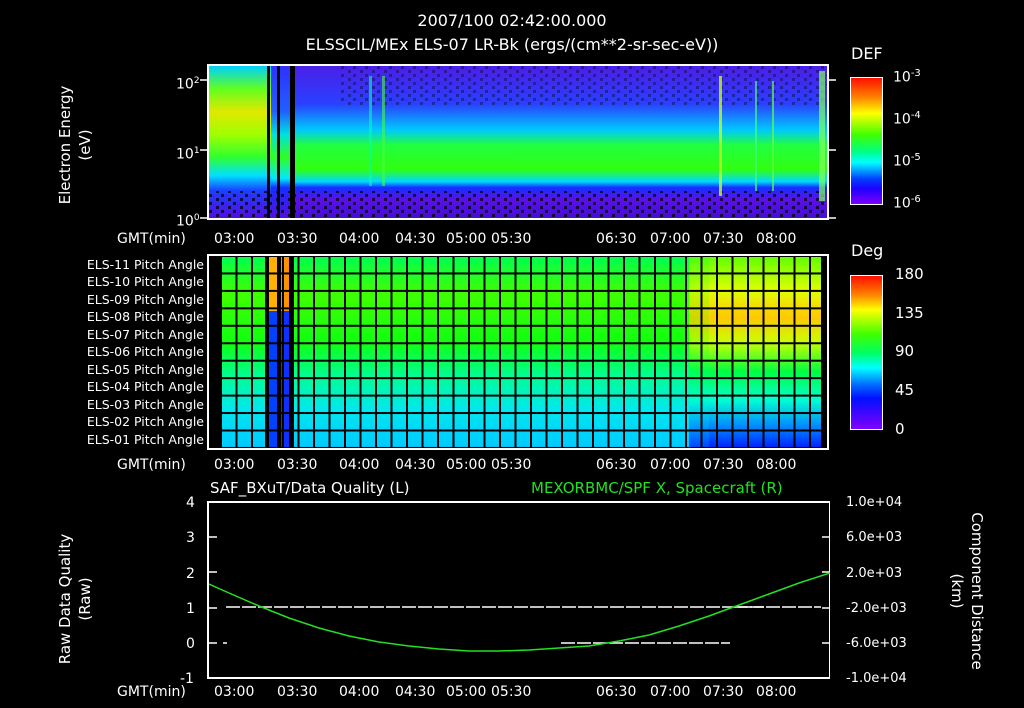  What do you see at coordinates (65, 145) in the screenshot?
I see `energy-axis-label: Electron Energy` at bounding box center [65, 145].